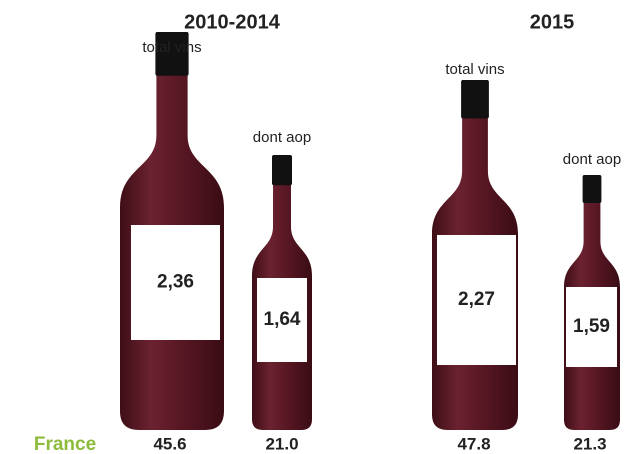 This screenshot has width=635, height=454. What do you see at coordinates (65, 444) in the screenshot?
I see `row-label: France` at bounding box center [65, 444].